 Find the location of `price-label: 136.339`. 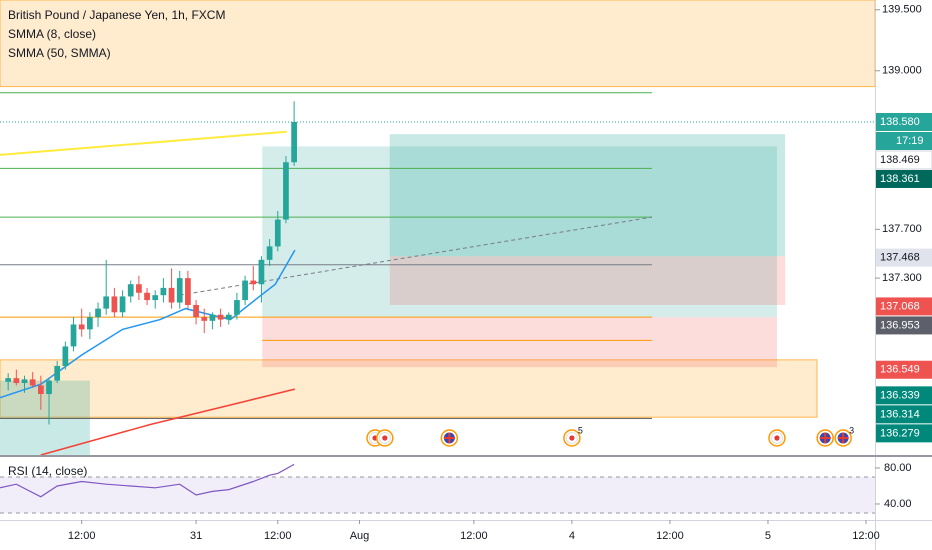

price-label: 136.339 is located at coordinates (900, 395).